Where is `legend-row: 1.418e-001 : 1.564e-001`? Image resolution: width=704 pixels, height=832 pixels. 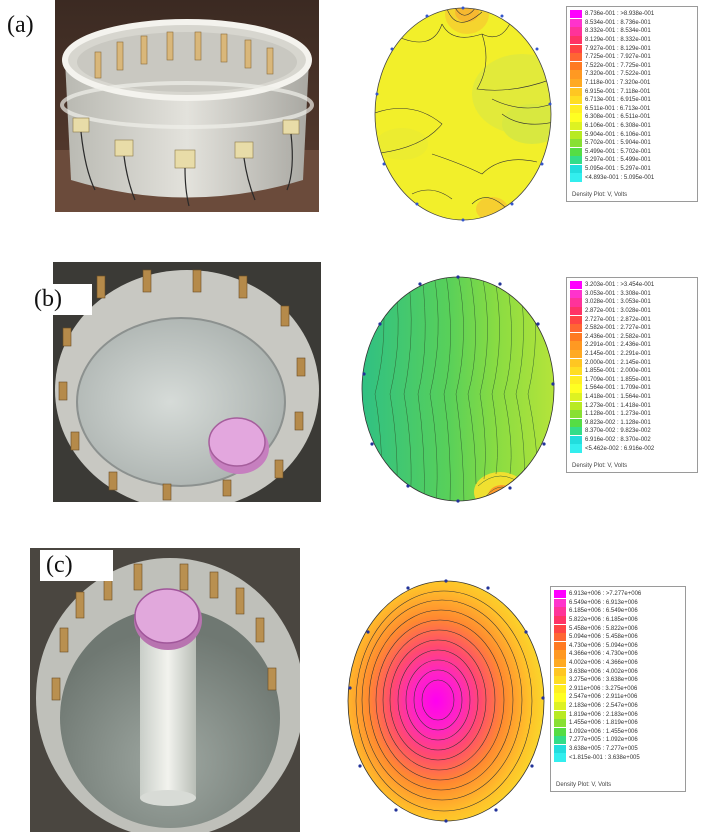
legend-row: 1.418e-001 : 1.564e-001 is located at coordinates (632, 397).